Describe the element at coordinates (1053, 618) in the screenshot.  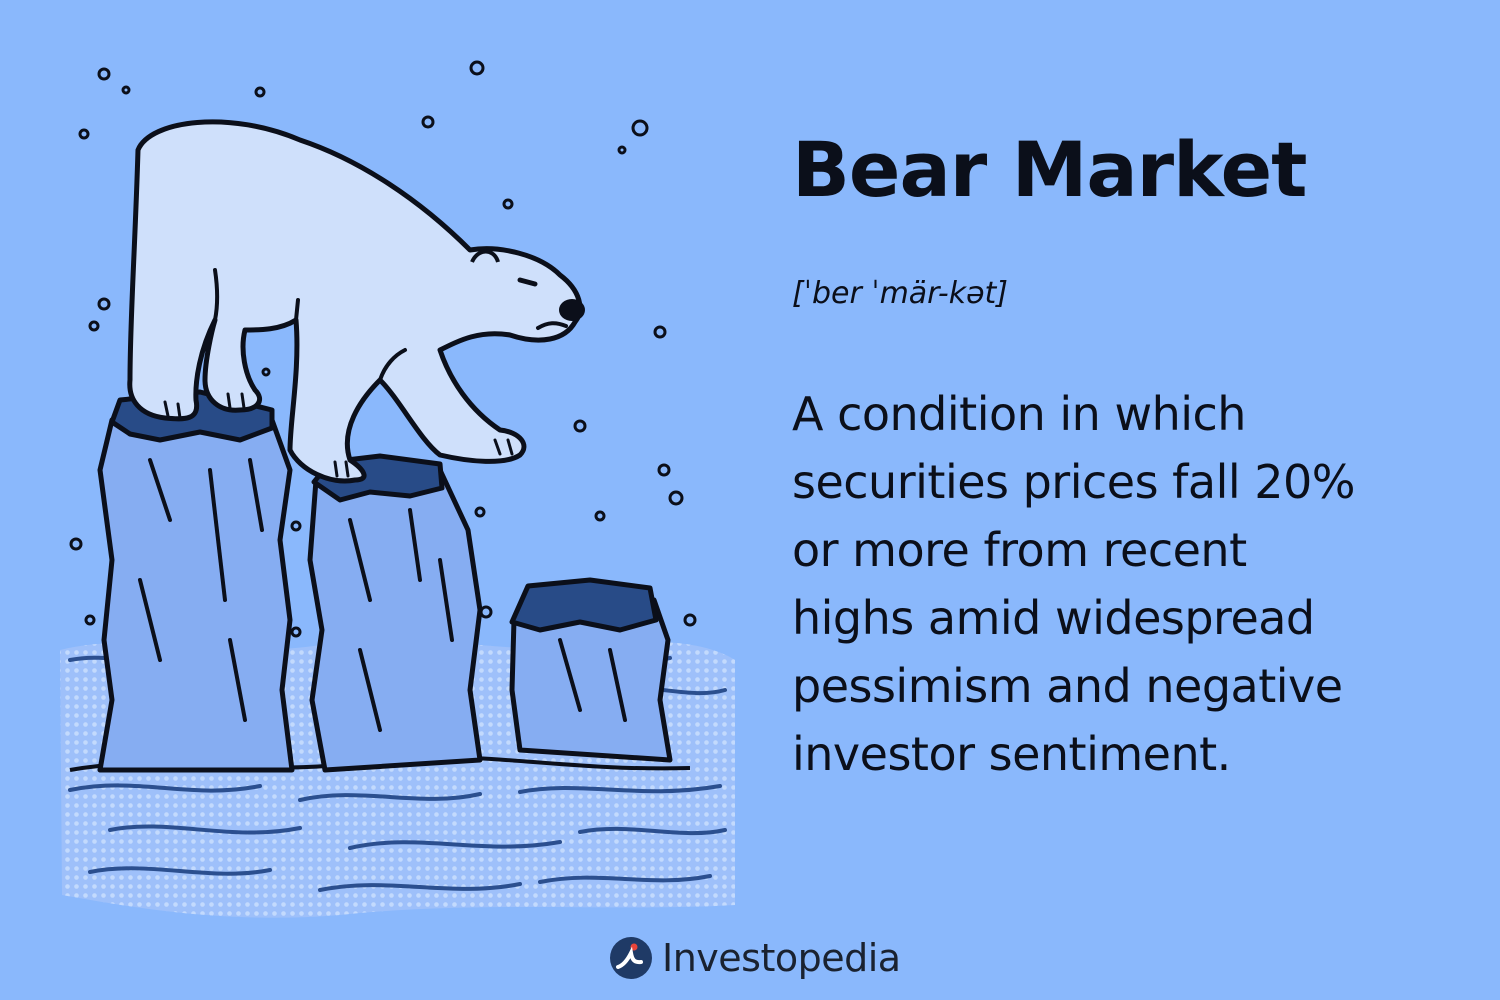
I see `definition-line: highs amid widespread` at that location.